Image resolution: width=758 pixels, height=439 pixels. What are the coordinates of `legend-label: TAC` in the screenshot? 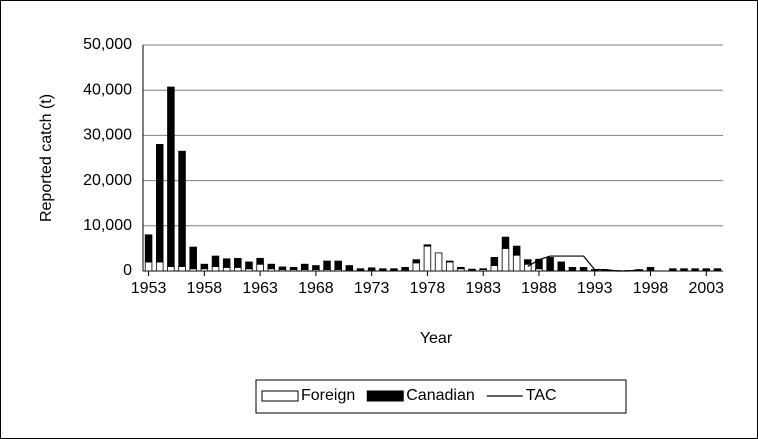 It's located at (541, 395).